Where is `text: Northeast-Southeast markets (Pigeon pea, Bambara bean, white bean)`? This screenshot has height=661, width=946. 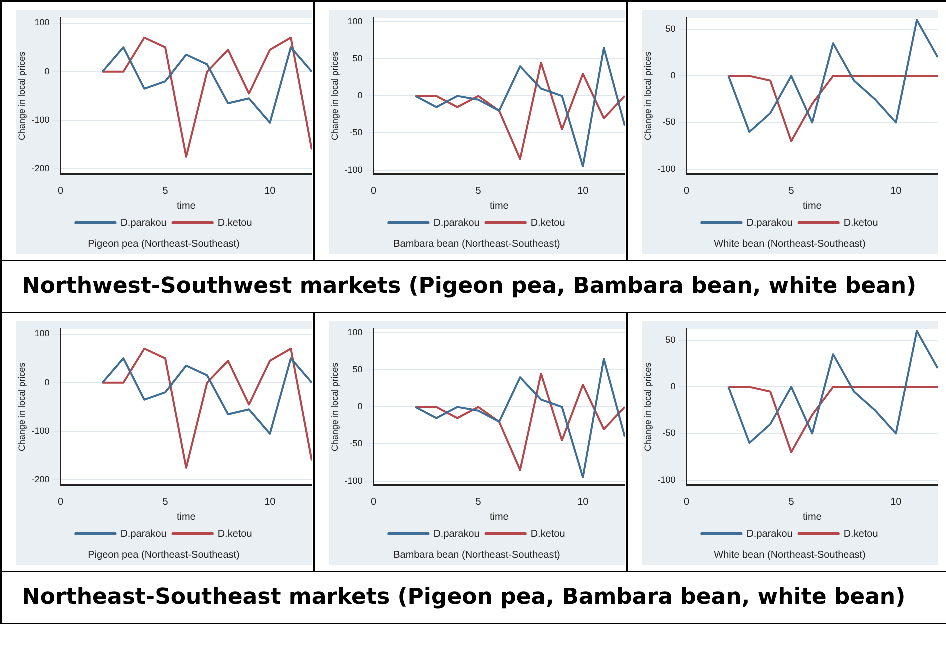
text: Northeast-Southeast markets (Pigeon pea, Bambara bean, white bean) is located at coordinates (474, 598).